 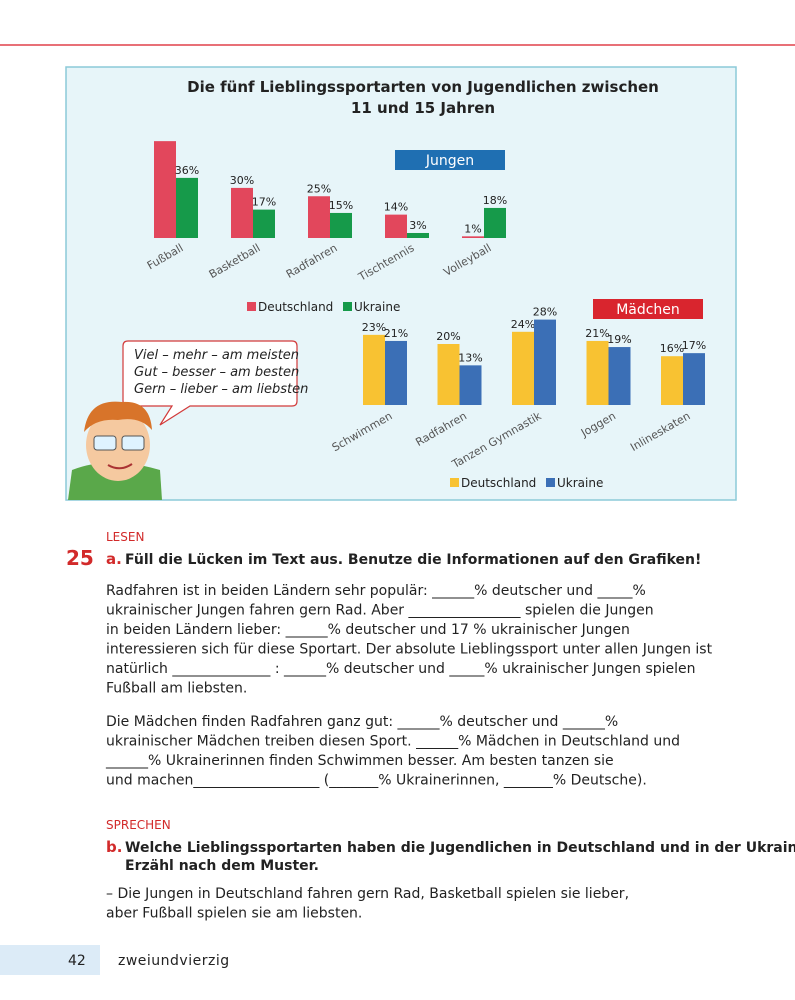 I want to click on example-line: aber Fußball spielen sie am liebsten., so click(x=234, y=914).